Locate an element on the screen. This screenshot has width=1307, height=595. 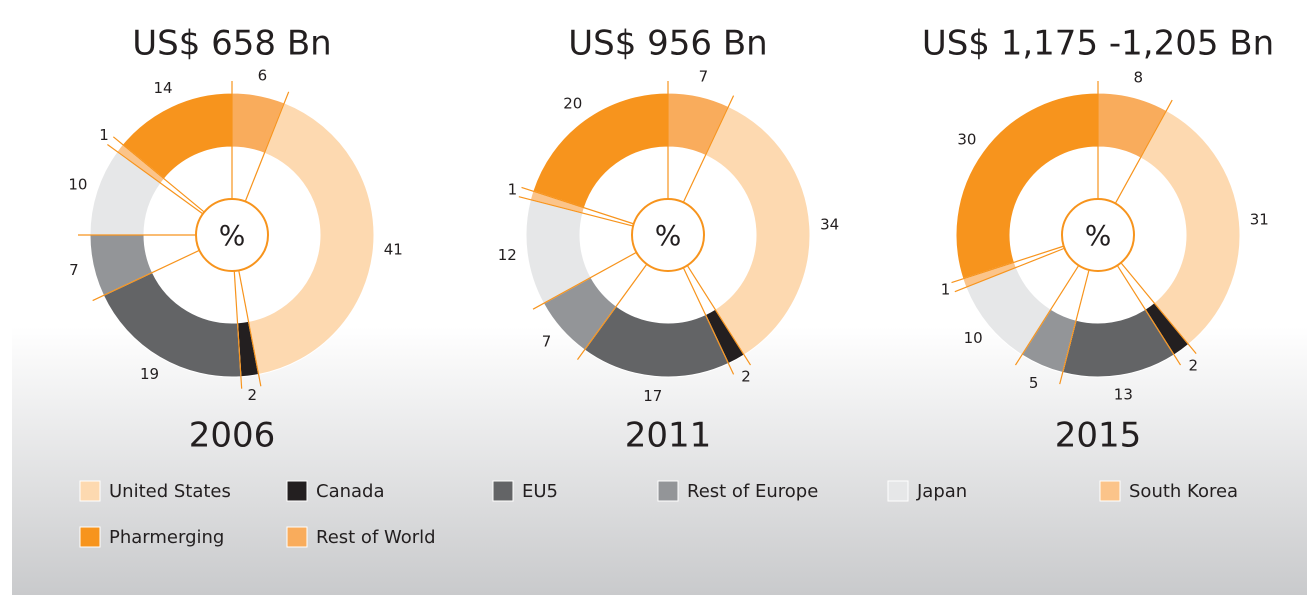
slice-label: 13 is located at coordinates (1123, 395).